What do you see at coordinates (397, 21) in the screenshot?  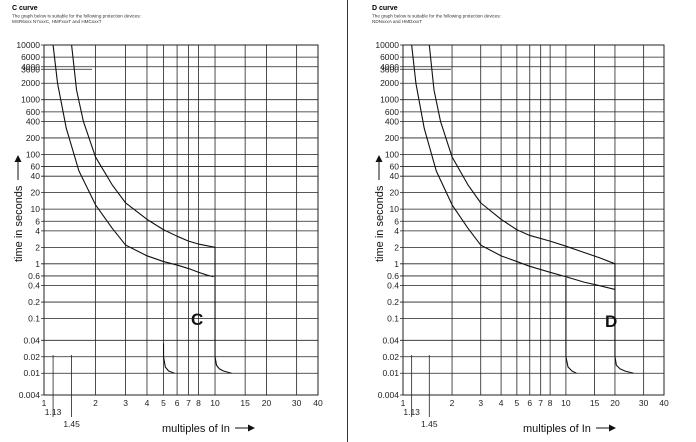 I see `chart-note: NDNxxxA and HMDxxxT` at bounding box center [397, 21].